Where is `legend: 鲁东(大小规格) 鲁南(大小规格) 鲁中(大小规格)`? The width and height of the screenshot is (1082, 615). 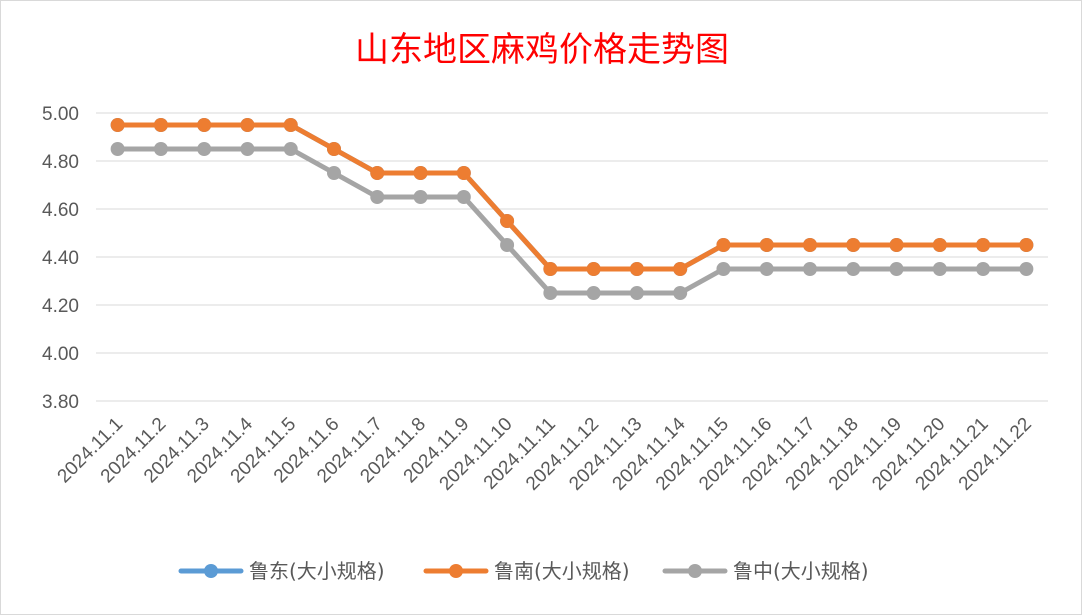 legend: 鲁东(大小规格) 鲁南(大小规格) 鲁中(大小规格) is located at coordinates (523, 571).